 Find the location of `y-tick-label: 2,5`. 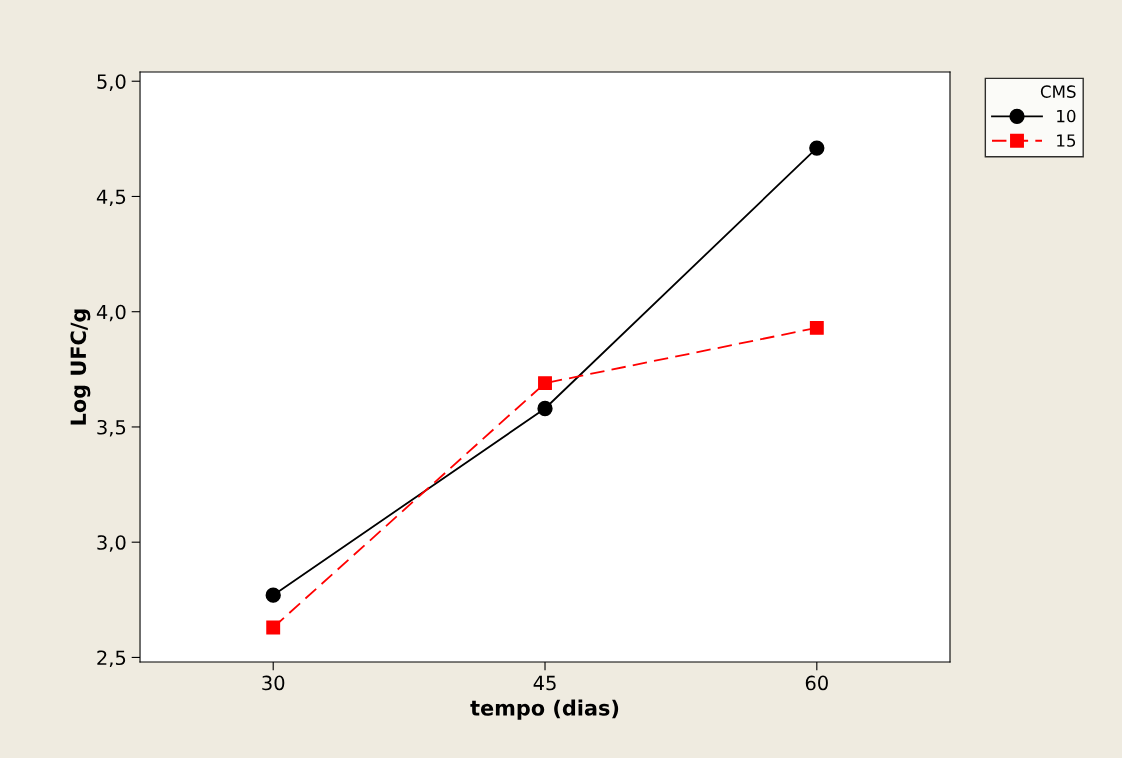

y-tick-label: 2,5 is located at coordinates (111, 659).